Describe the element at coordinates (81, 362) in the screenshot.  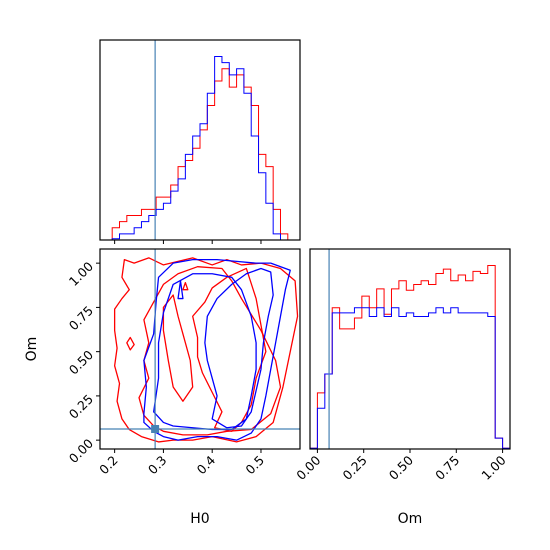
I see `om-ytick-label: 0.50` at that location.